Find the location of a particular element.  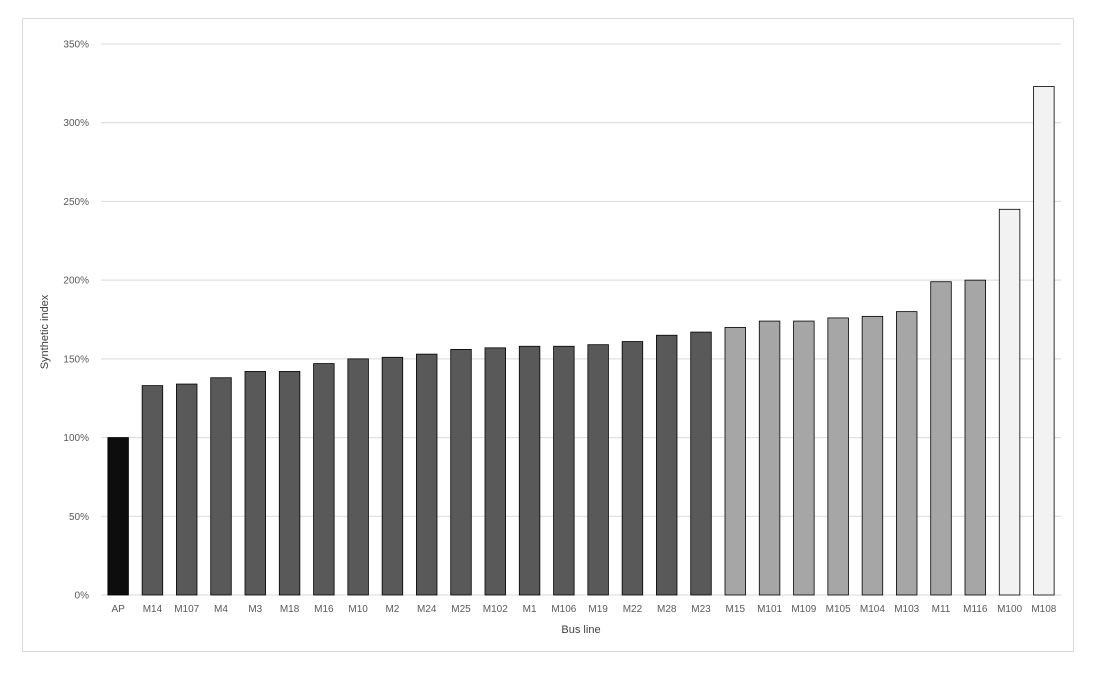

y-axis-title: Synthetic index is located at coordinates (45, 331).